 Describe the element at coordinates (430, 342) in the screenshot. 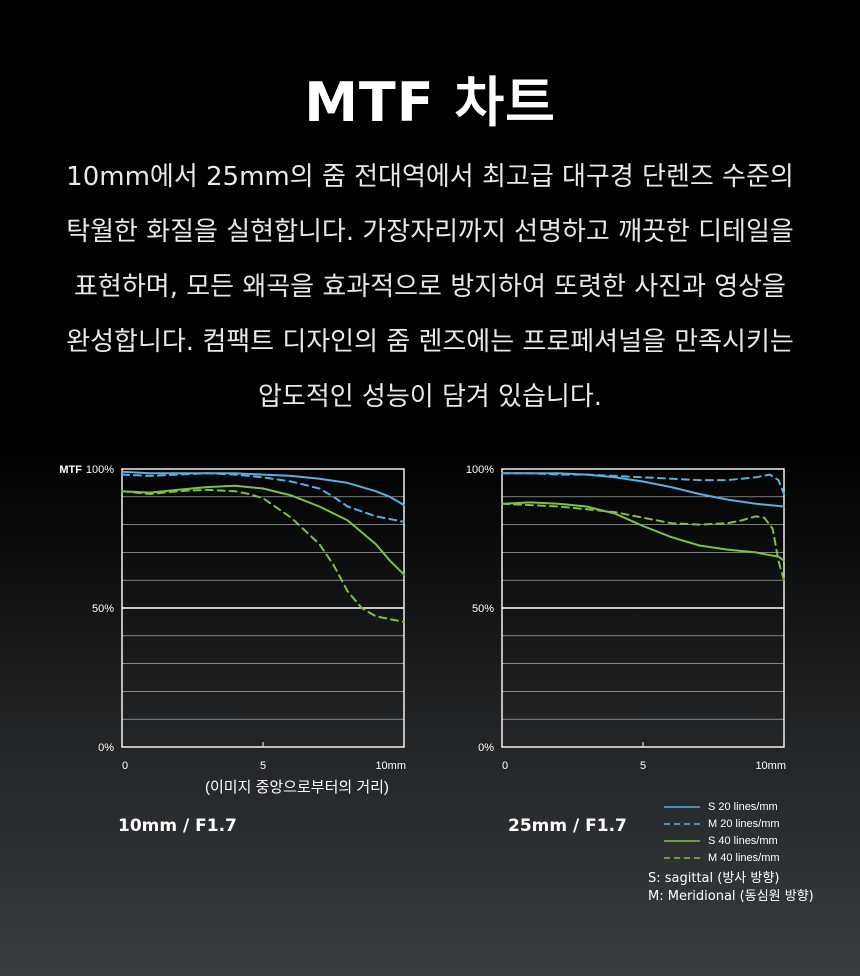

I see `description-line: 완성합니다. 컴팩트 디자인의 줌 렌즈에는 프로페셔널을 만족시키는` at that location.